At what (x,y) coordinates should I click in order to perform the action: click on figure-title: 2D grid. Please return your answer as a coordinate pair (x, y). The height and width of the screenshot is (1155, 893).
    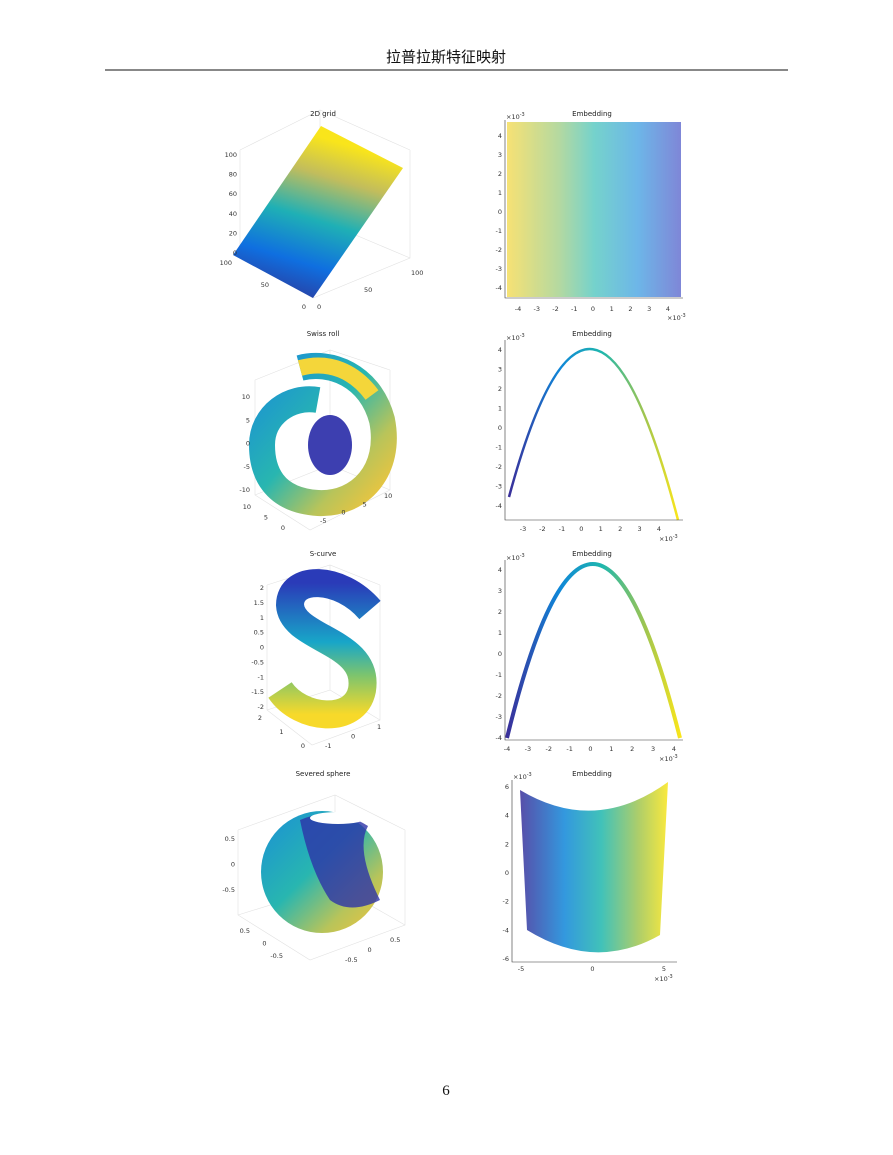
    Looking at the image, I should click on (323, 114).